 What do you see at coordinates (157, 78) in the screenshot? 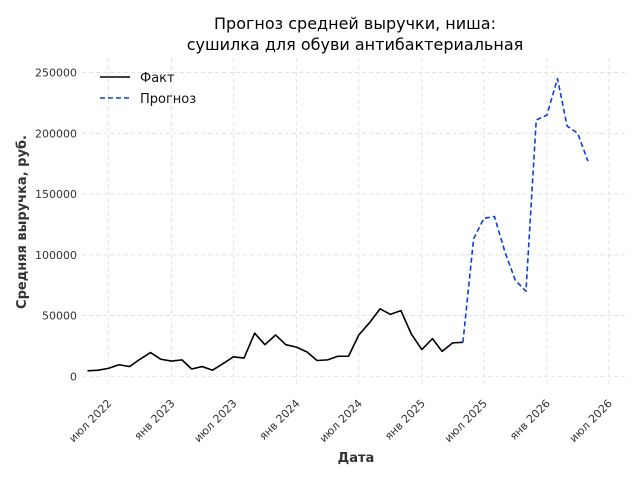
I see `legend-label-fact: Факт` at bounding box center [157, 78].